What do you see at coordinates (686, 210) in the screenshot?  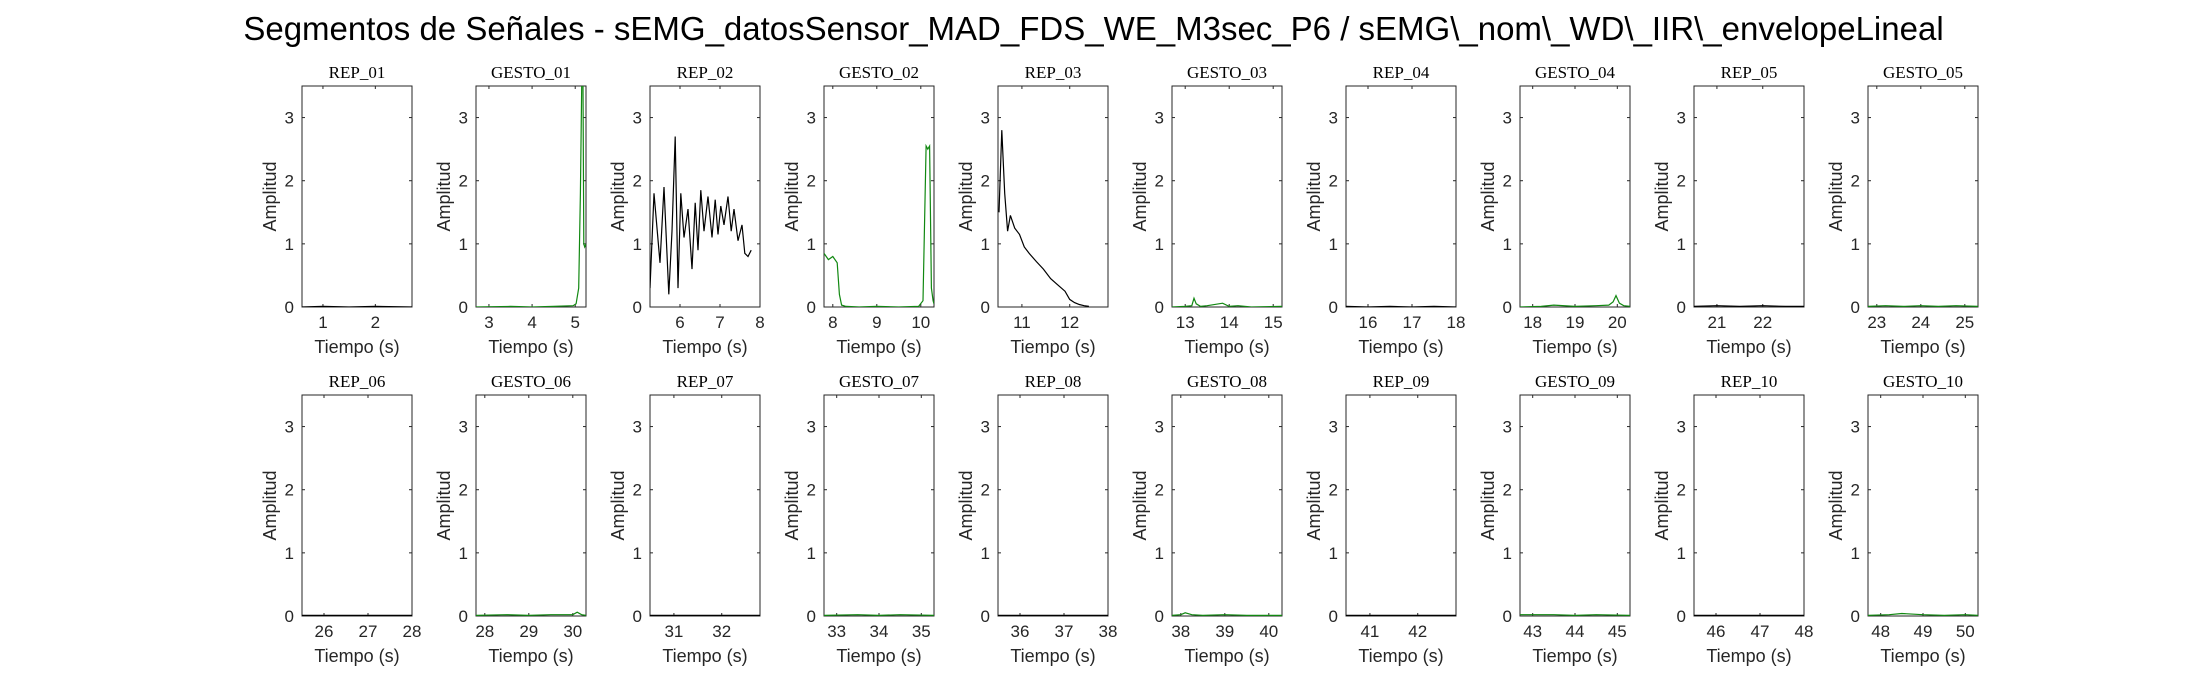 I see `subplot: 0 1 2 3 6 7 8 Tiempo (s) Amplitud REP_02` at bounding box center [686, 210].